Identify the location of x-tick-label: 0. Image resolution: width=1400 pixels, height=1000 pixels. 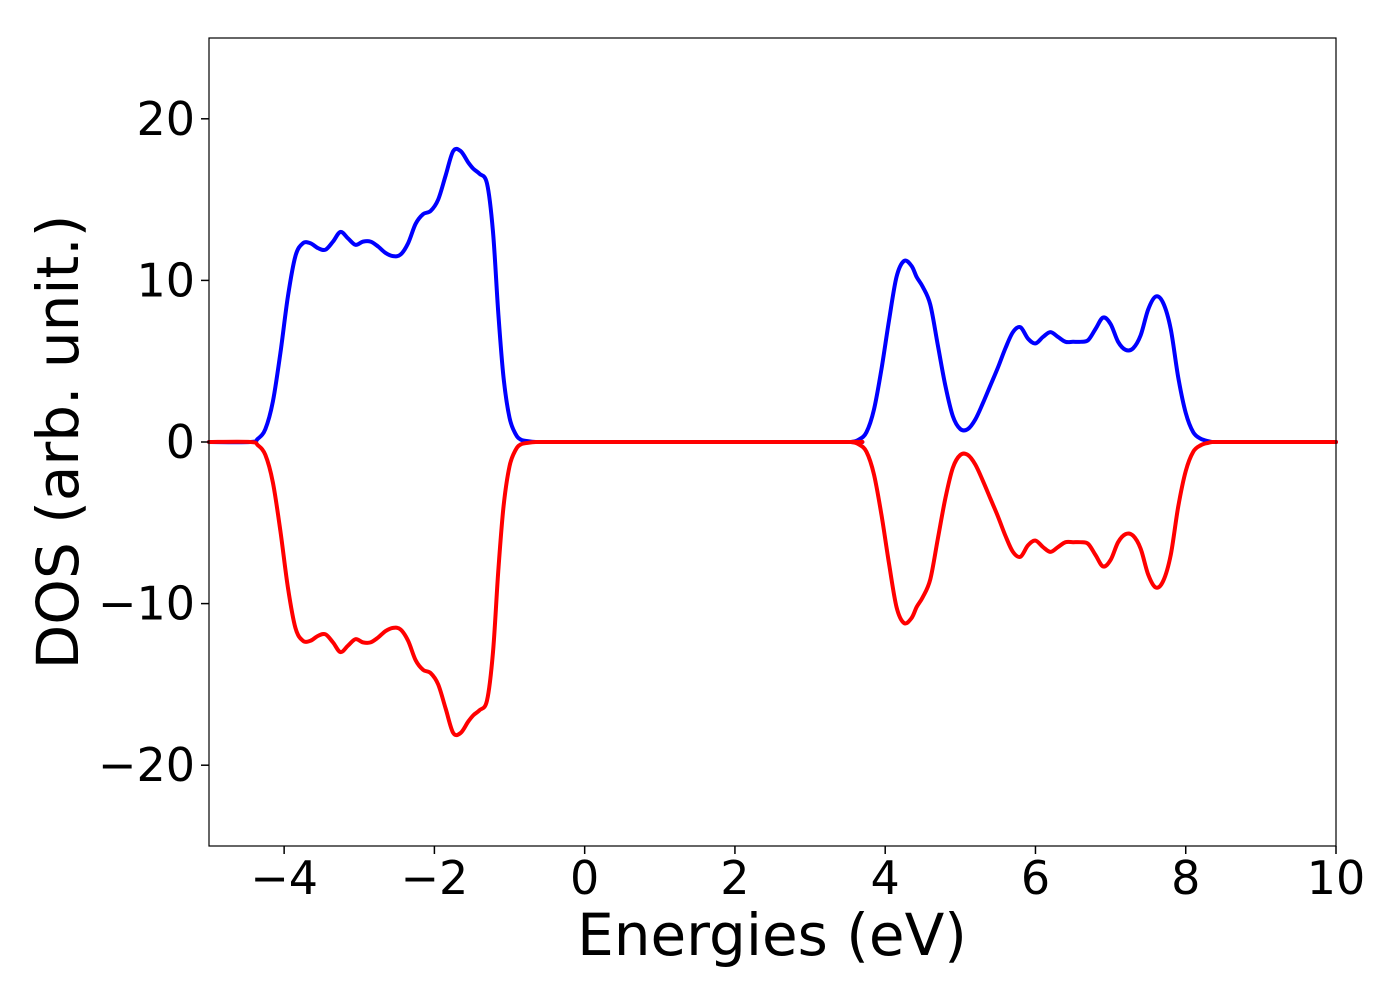
(584, 878).